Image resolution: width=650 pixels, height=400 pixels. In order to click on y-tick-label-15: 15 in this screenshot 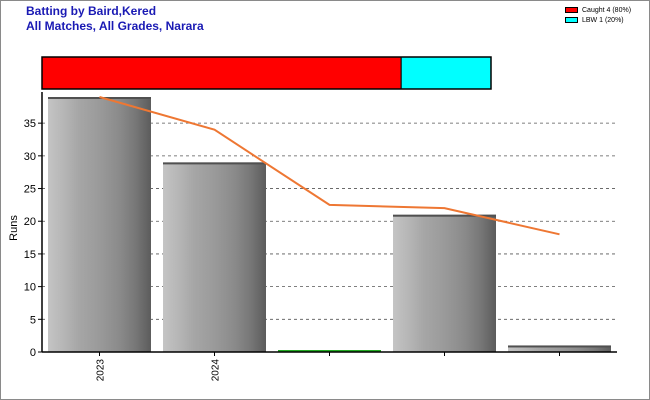, I will do `click(30, 255)`.